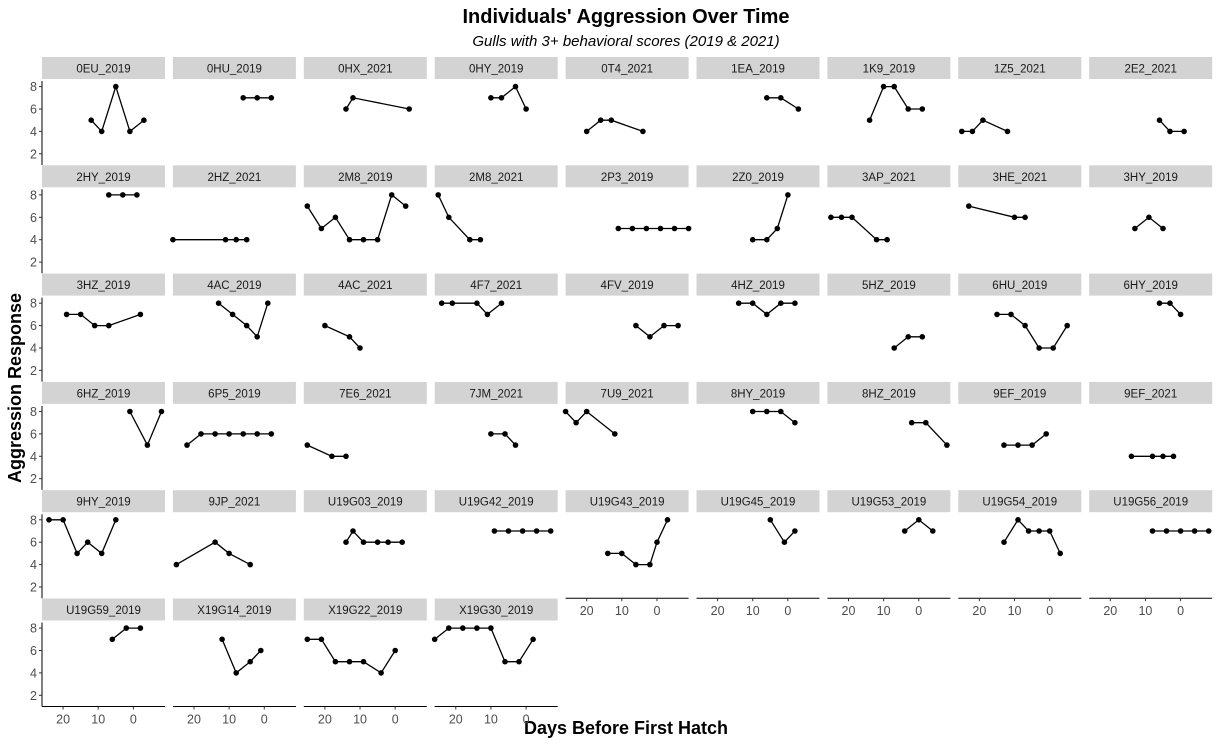  Describe the element at coordinates (1020, 193) in the screenshot. I see `facet-panel: 3HE_2021` at that location.